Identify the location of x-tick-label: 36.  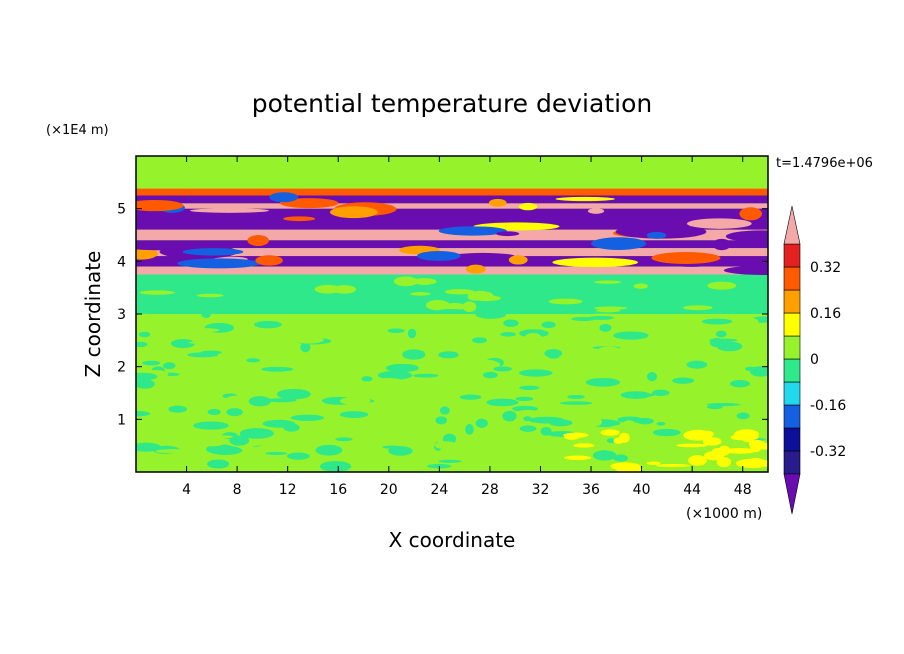
(591, 490).